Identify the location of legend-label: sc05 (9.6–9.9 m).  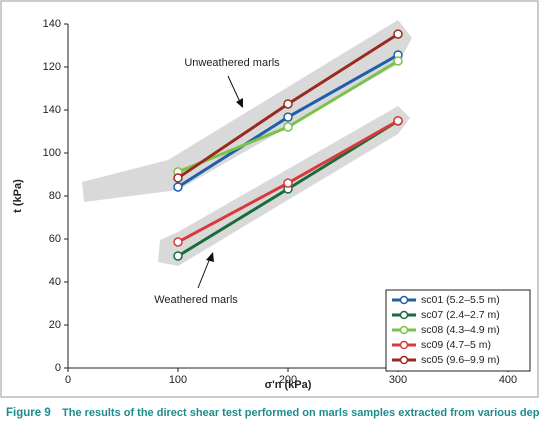
(460, 360).